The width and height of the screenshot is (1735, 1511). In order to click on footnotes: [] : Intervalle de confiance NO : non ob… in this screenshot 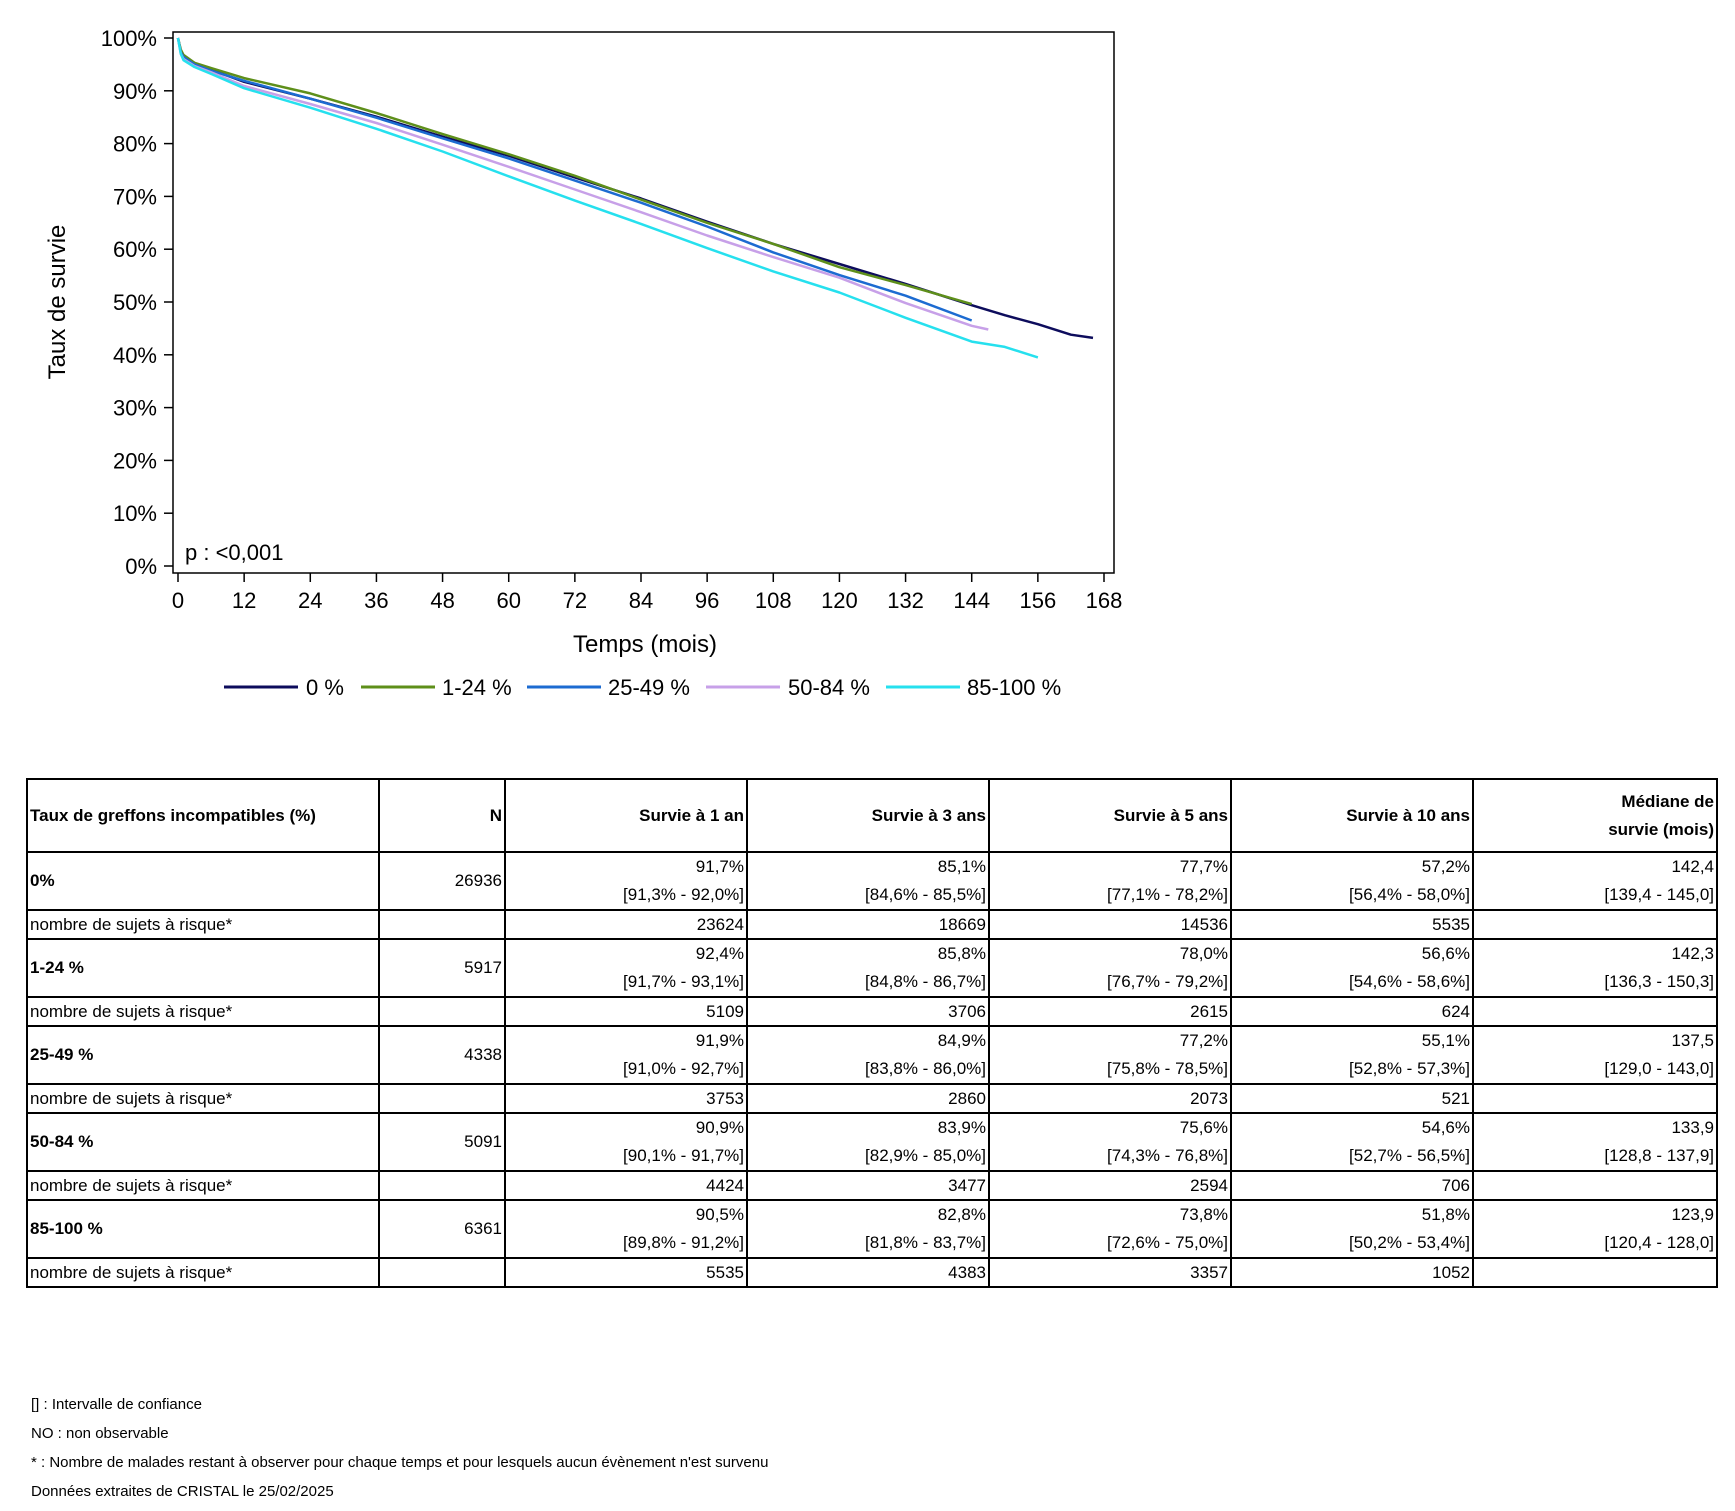, I will do `click(399, 1453)`.